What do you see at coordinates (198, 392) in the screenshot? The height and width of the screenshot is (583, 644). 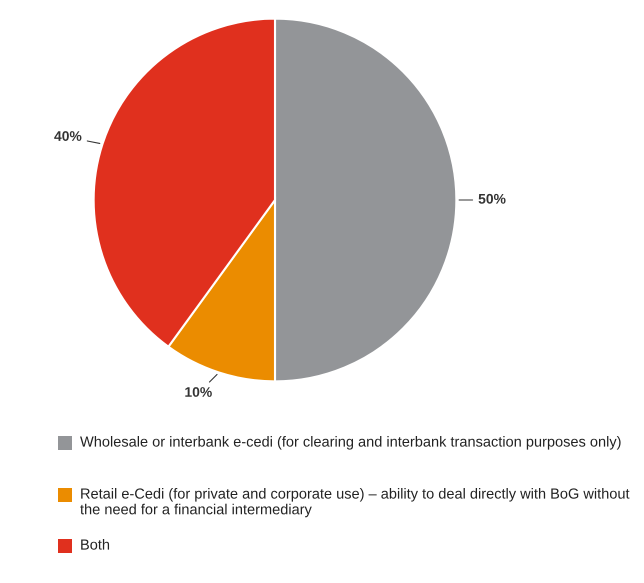 I see `data-label: 10%` at bounding box center [198, 392].